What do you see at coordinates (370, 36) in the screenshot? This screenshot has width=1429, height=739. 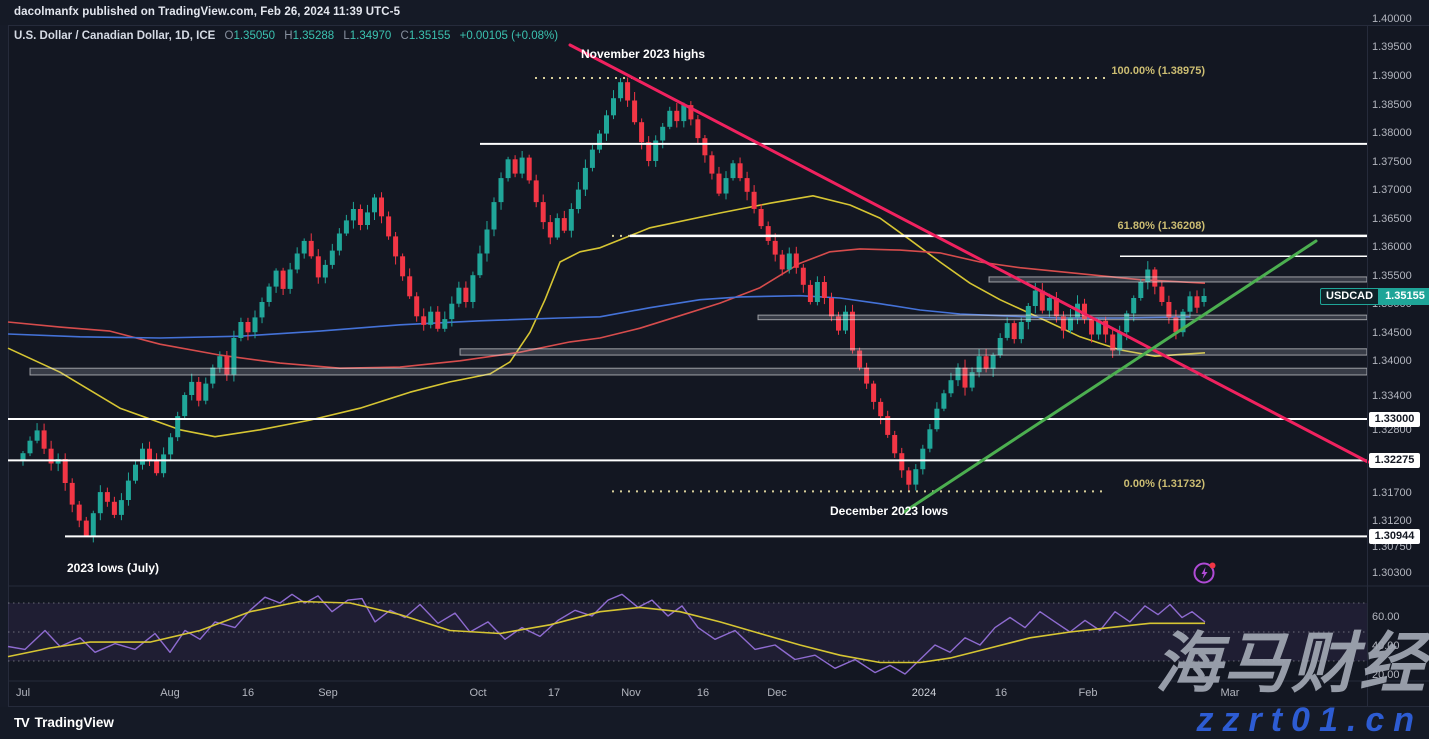 I see `low-value: 1.34970` at bounding box center [370, 36].